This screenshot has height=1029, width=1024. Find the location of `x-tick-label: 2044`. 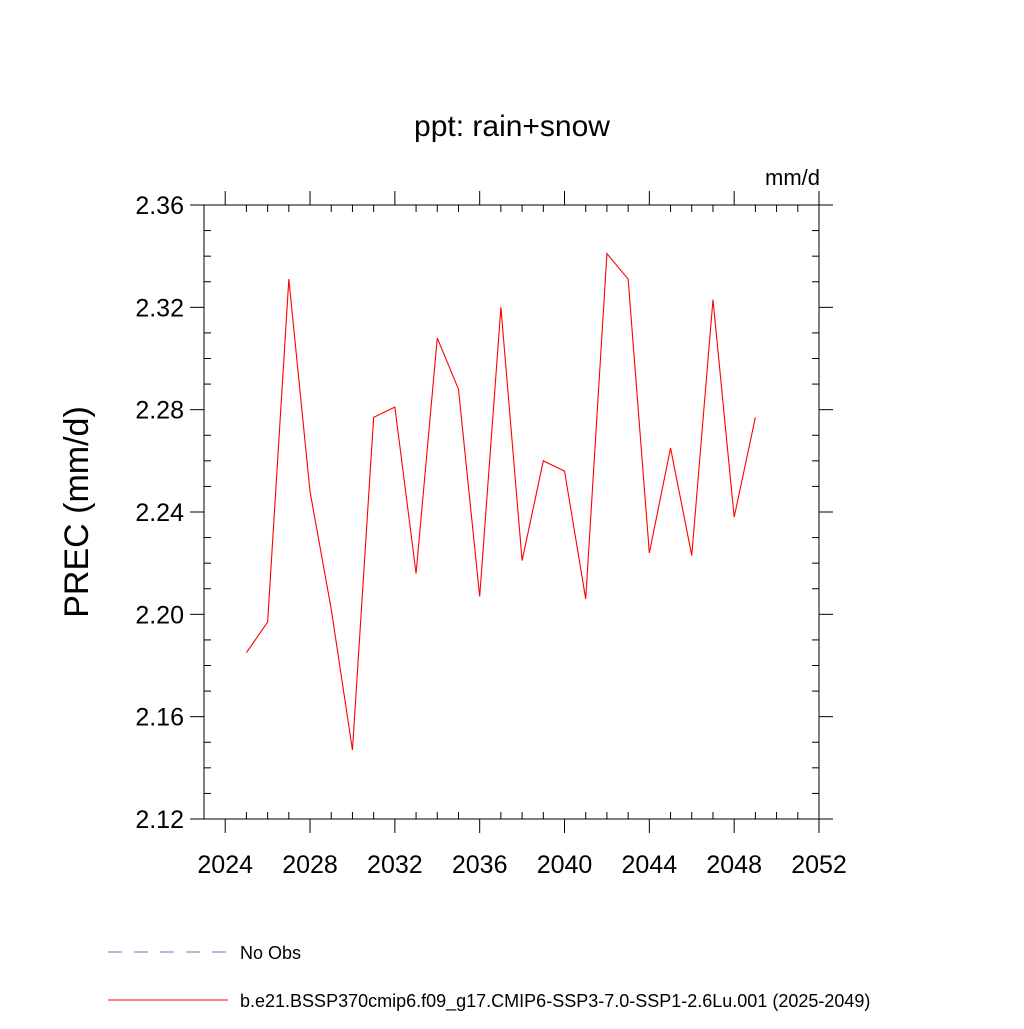

x-tick-label: 2044 is located at coordinates (650, 865).